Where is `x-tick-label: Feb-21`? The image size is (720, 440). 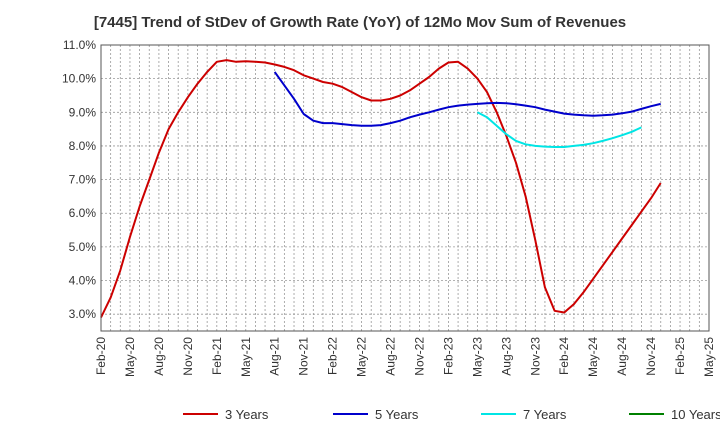 x-tick-label: Feb-21 is located at coordinates (217, 356).